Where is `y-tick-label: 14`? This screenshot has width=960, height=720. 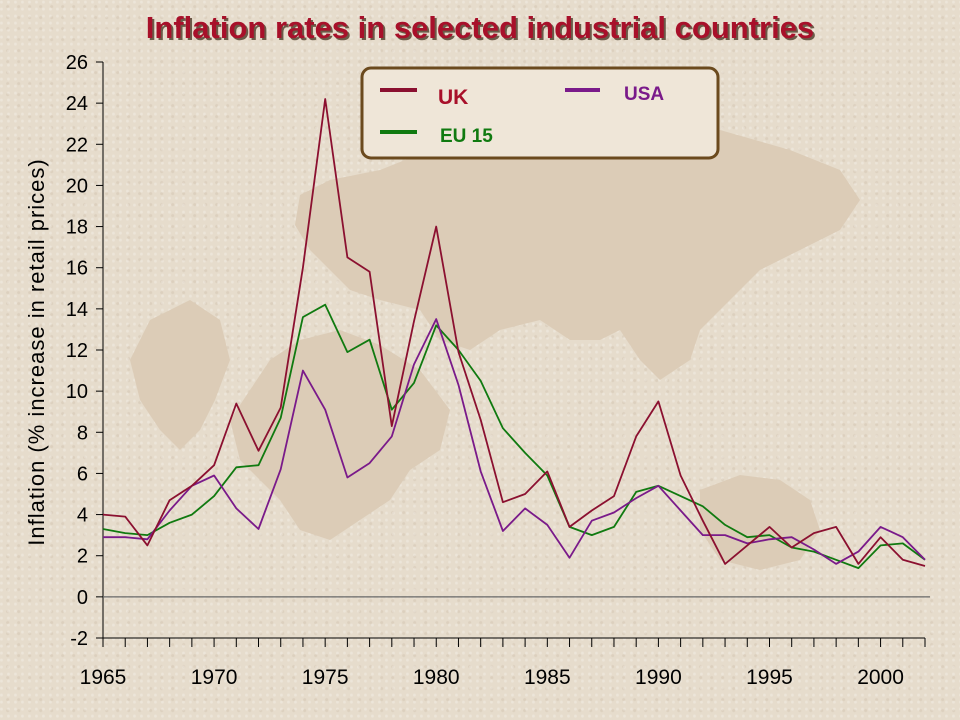
y-tick-label: 14 is located at coordinates (77, 310).